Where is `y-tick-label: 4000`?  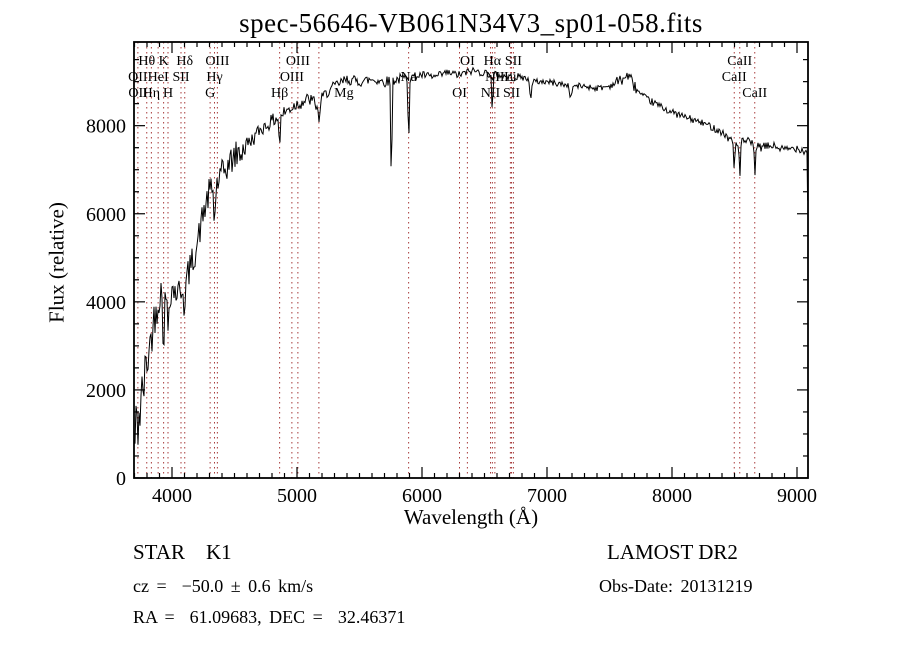
y-tick-label: 4000 is located at coordinates (106, 303).